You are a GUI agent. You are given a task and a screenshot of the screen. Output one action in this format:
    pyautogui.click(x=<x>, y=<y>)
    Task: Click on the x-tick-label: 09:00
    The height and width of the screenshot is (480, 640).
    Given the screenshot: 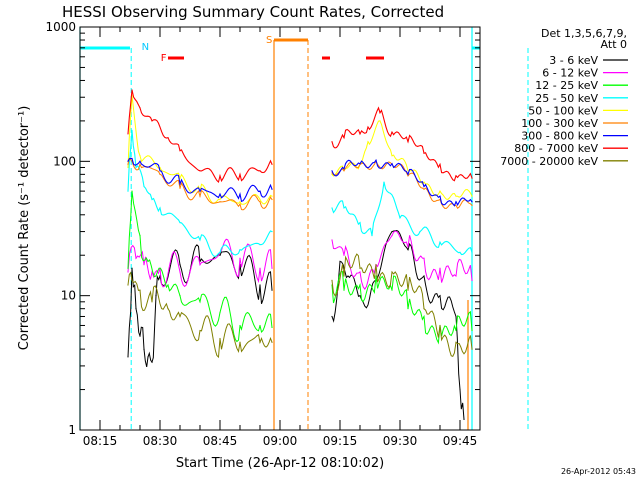 What is the action you would take?
    pyautogui.click(x=280, y=441)
    